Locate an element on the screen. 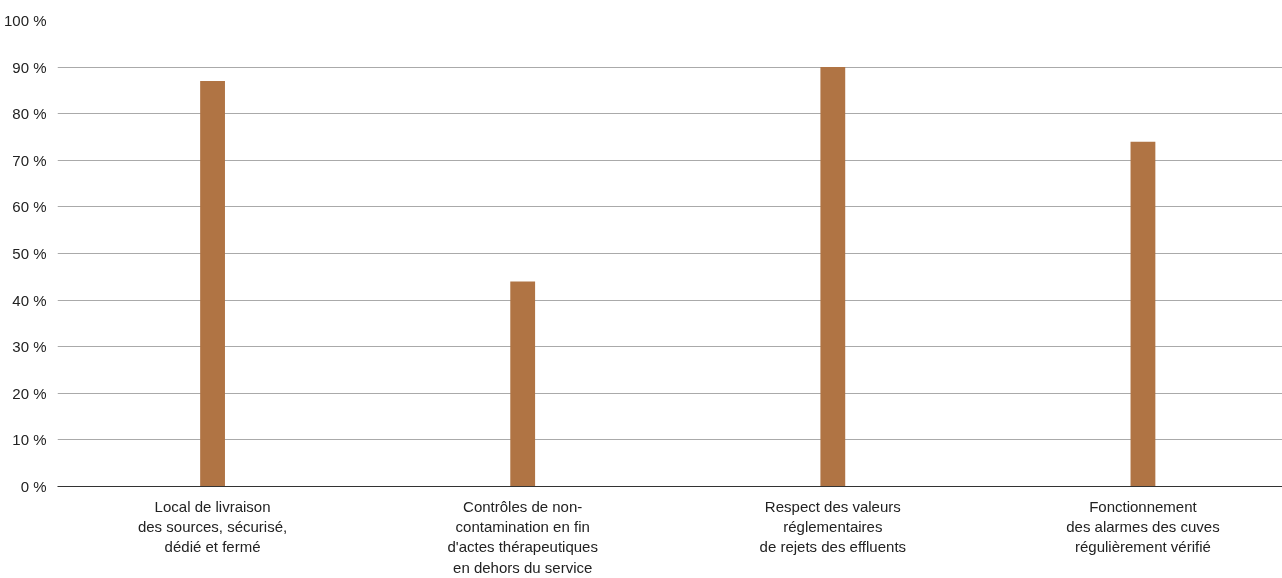 The image size is (1282, 578). x-tick-label: Respect des valeurs réglementaires de rejets des effluents is located at coordinates (833, 526).